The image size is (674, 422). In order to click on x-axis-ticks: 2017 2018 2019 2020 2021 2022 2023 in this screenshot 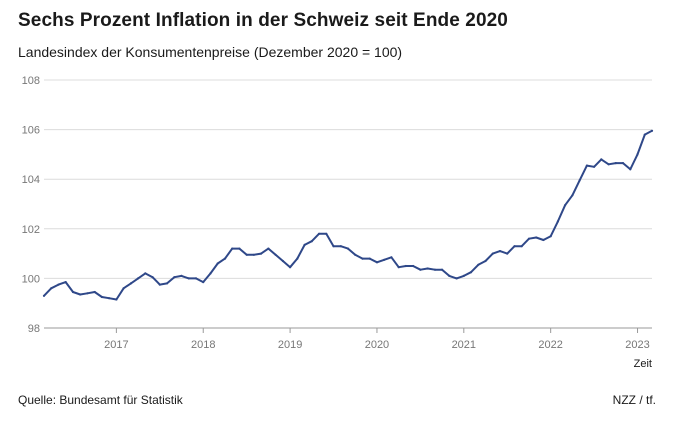, I will do `click(377, 339)`.